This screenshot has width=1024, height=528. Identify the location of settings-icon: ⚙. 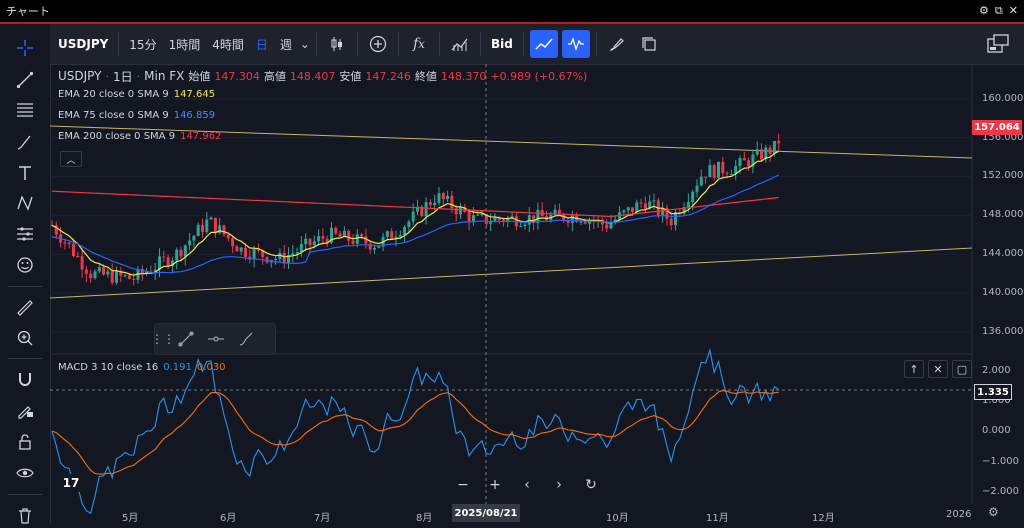
(984, 10).